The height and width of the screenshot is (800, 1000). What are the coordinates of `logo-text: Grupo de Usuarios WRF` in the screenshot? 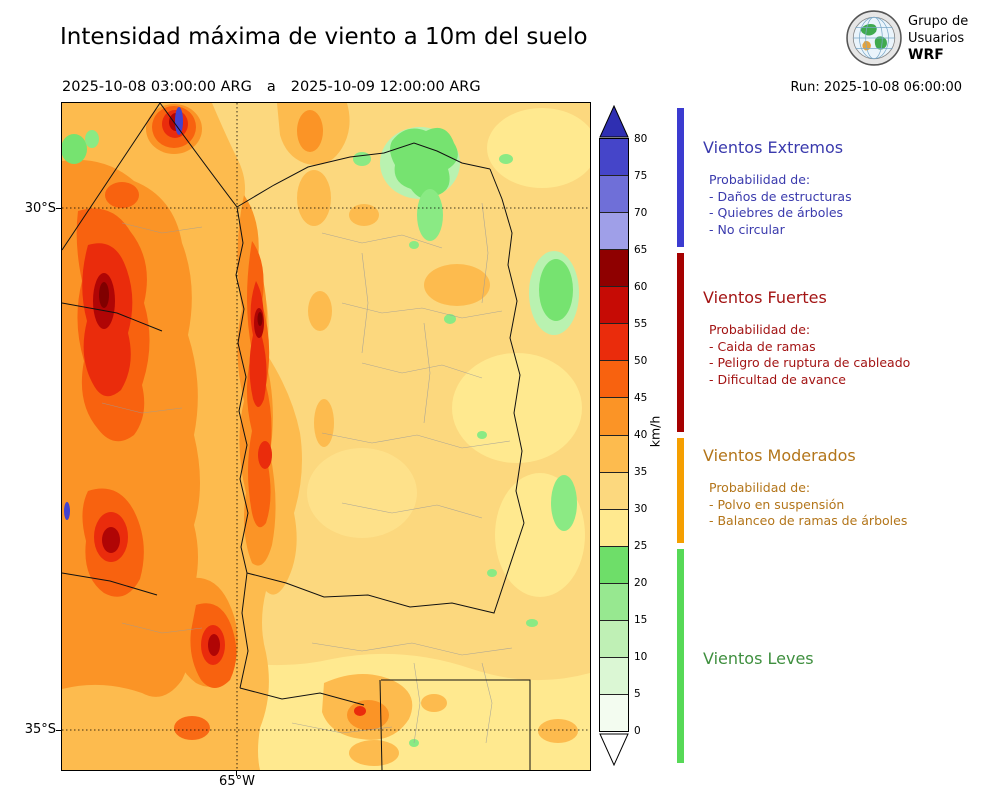 It's located at (938, 38).